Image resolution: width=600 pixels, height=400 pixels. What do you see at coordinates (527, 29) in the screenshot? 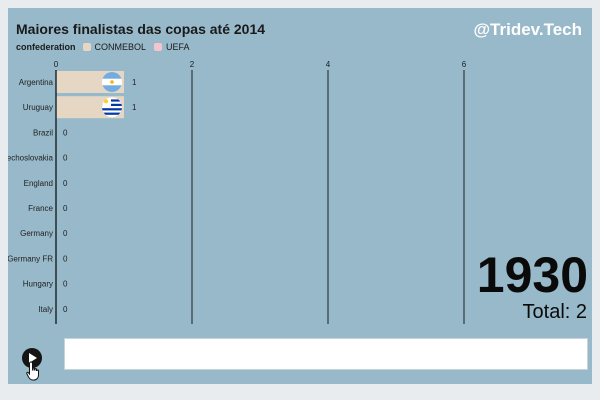
I see `brand-watermark: @Tridev.Tech` at bounding box center [527, 29].